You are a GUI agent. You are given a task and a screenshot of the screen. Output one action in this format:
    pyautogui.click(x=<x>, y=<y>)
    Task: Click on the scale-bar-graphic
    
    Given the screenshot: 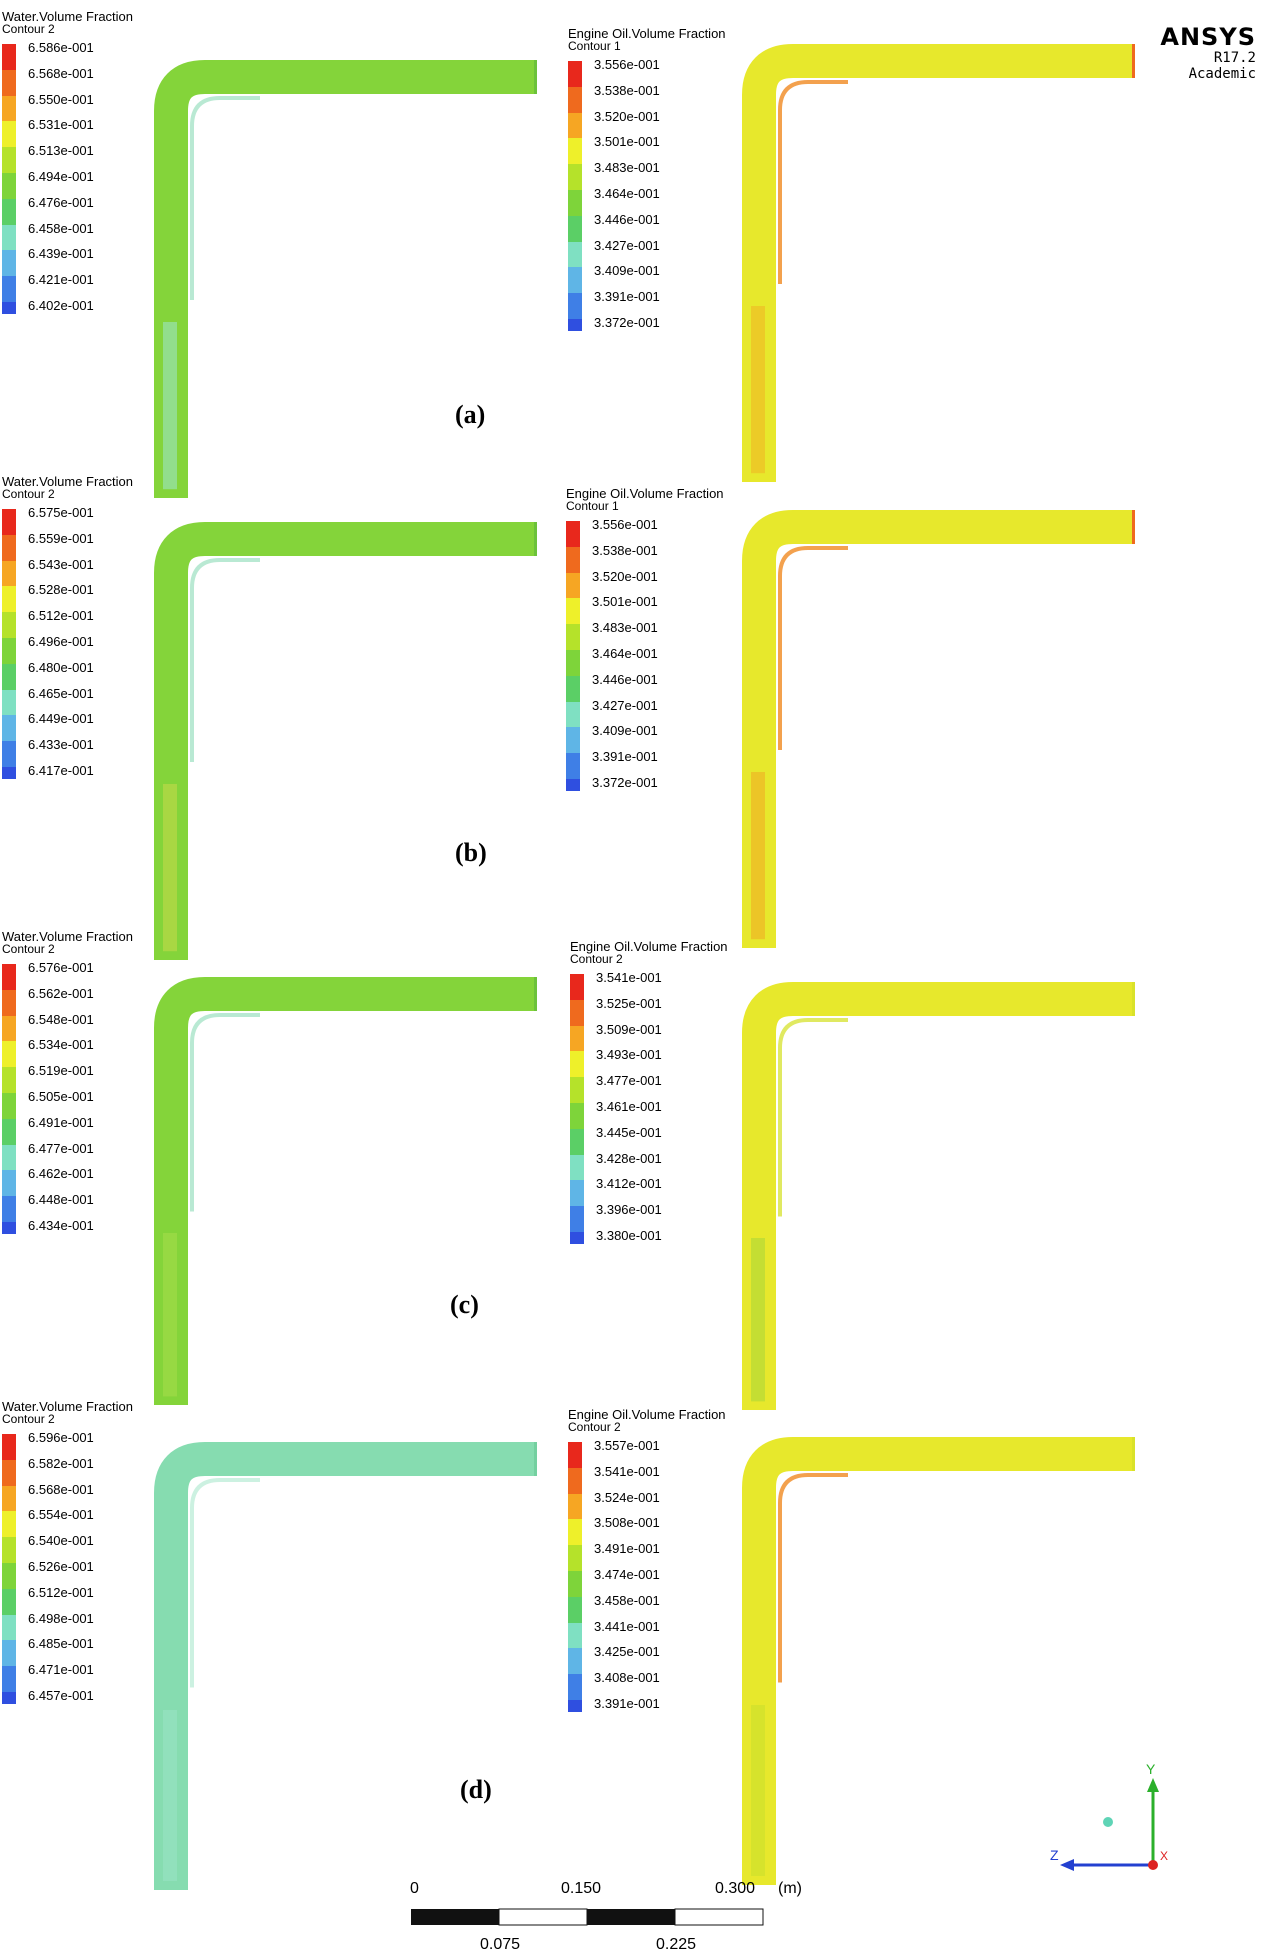 What is the action you would take?
    pyautogui.click(x=587, y=1917)
    